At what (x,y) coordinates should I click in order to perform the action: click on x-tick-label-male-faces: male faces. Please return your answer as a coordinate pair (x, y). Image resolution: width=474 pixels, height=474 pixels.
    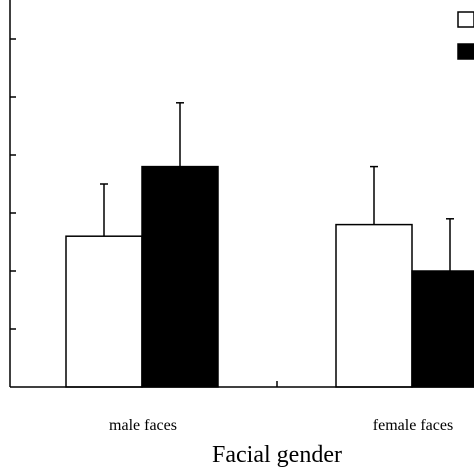
    Looking at the image, I should click on (143, 425).